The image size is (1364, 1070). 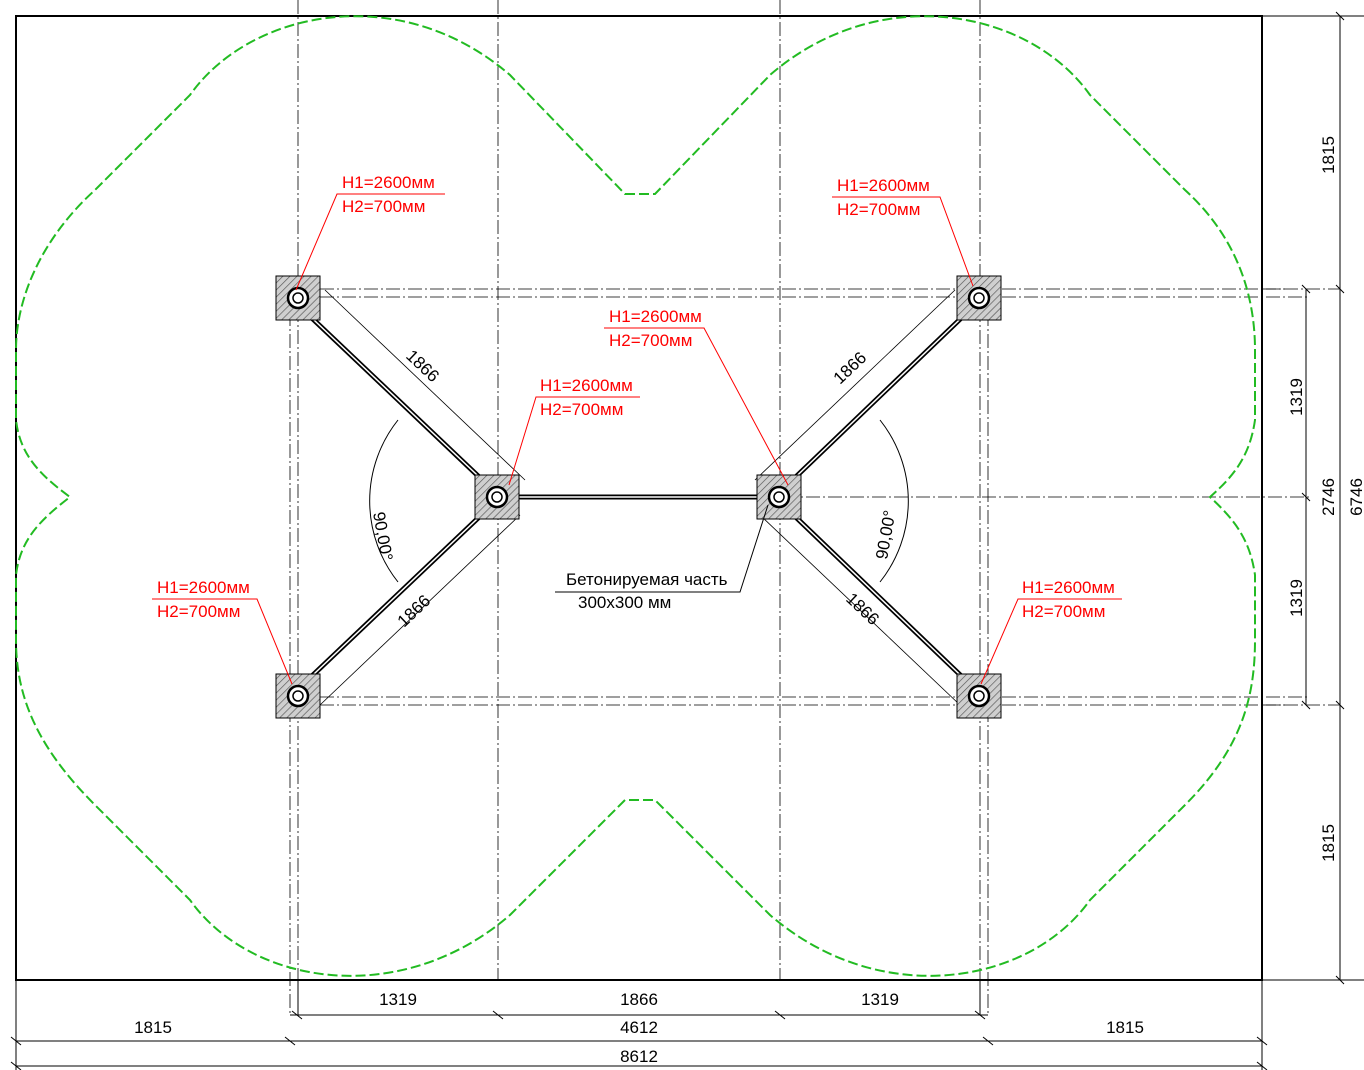 I want to click on dim-bottom-middle: 4612, so click(x=639, y=1027).